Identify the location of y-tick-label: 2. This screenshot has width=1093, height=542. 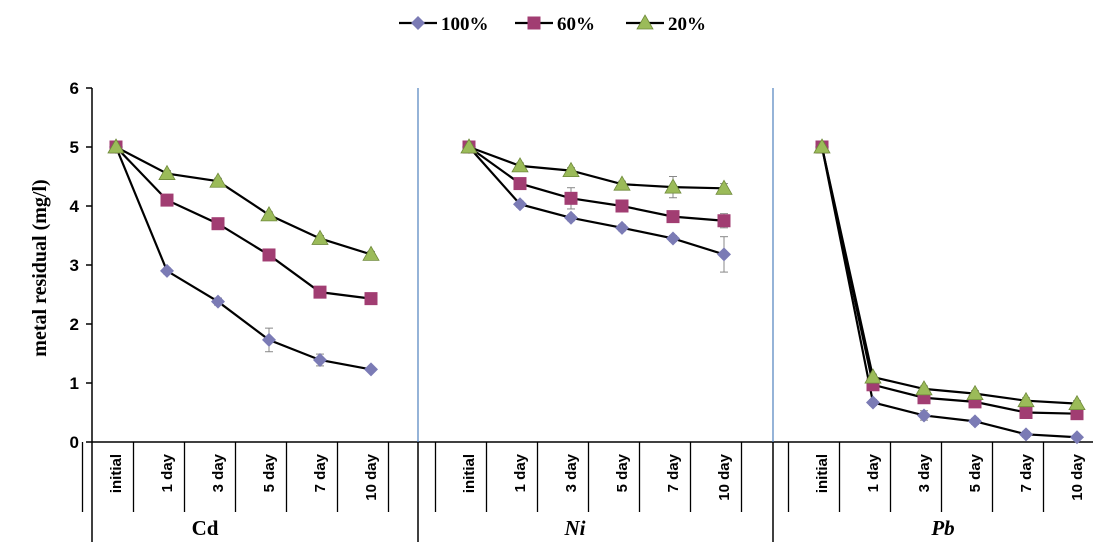
(74, 324).